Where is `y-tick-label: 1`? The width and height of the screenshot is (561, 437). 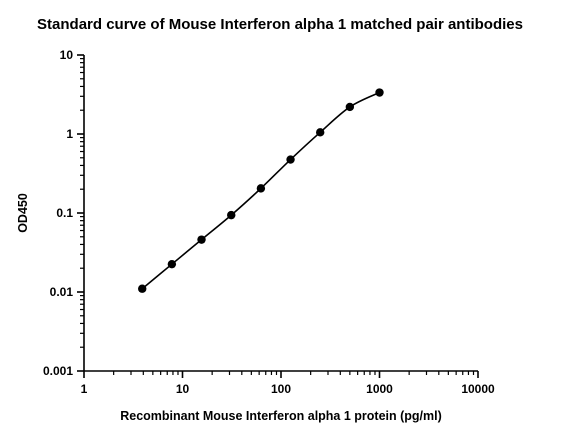 y-tick-label: 1 is located at coordinates (69, 134).